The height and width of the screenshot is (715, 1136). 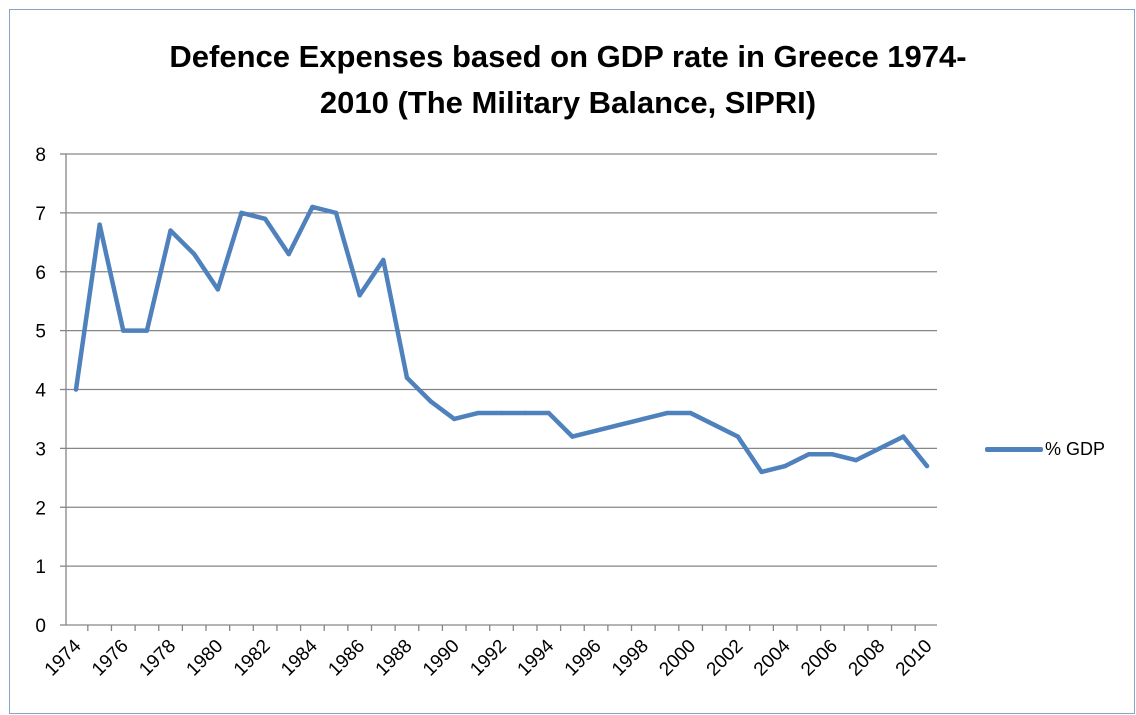 I want to click on y-tick-label: 5, so click(x=40, y=332).